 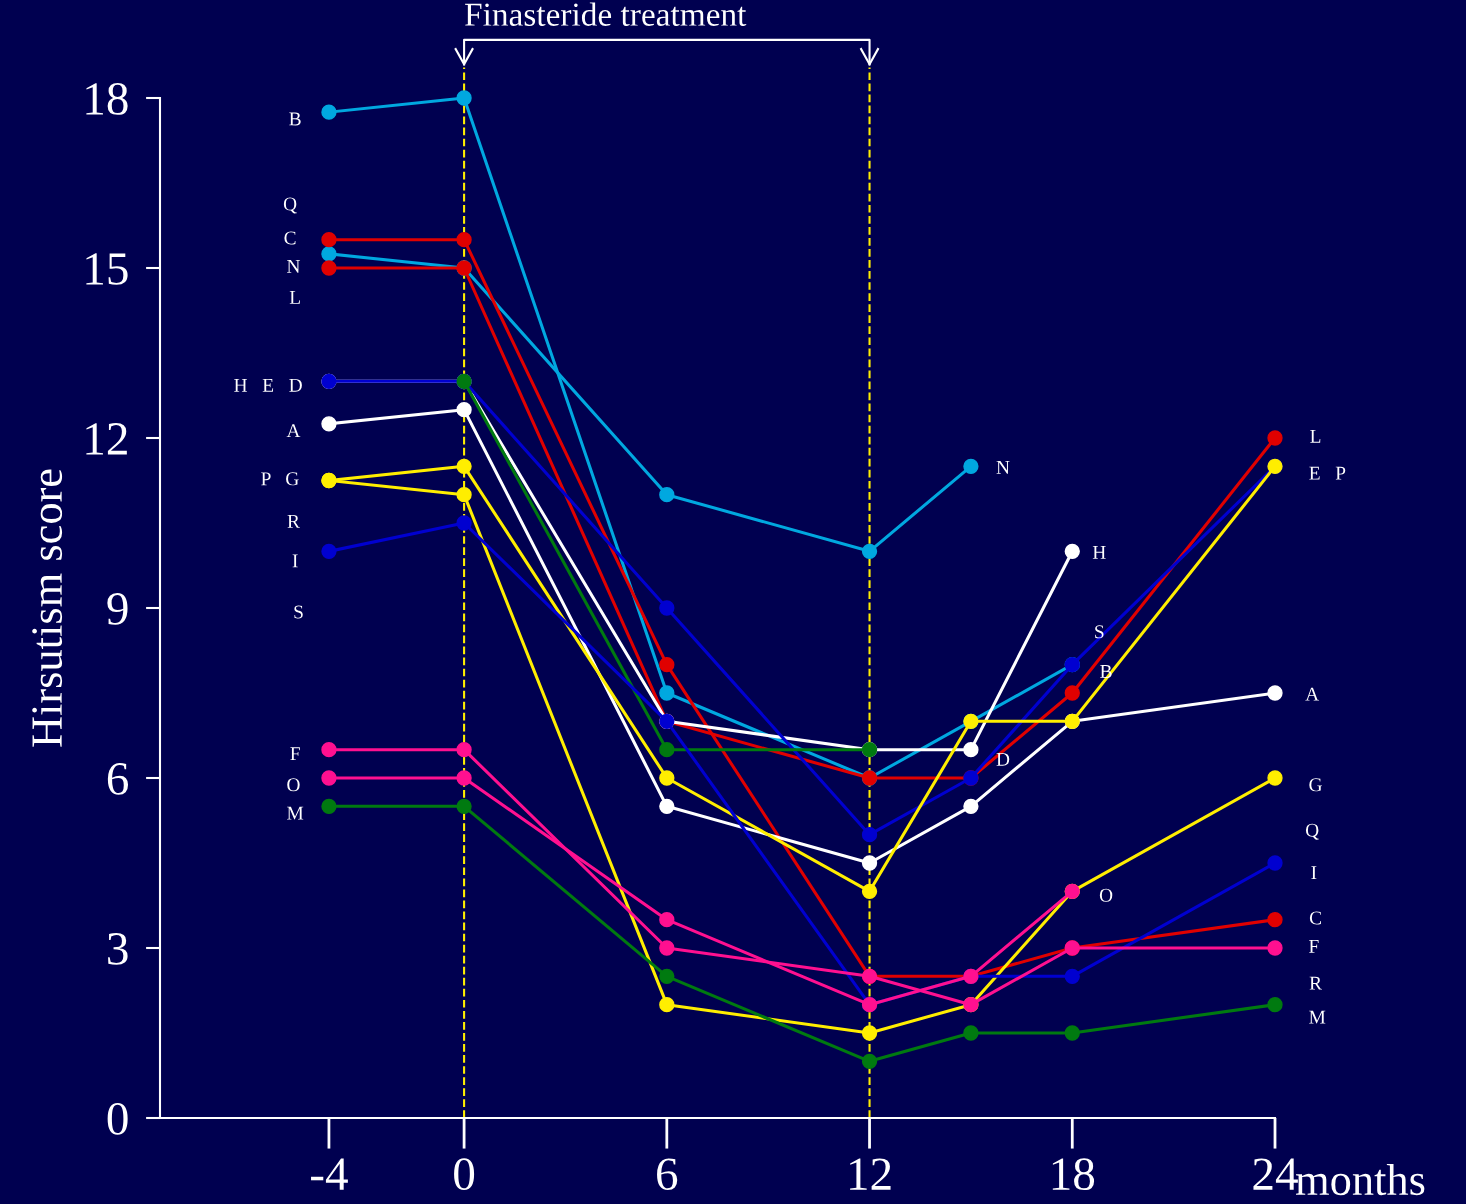 I want to click on text: Q, so click(x=1312, y=831).